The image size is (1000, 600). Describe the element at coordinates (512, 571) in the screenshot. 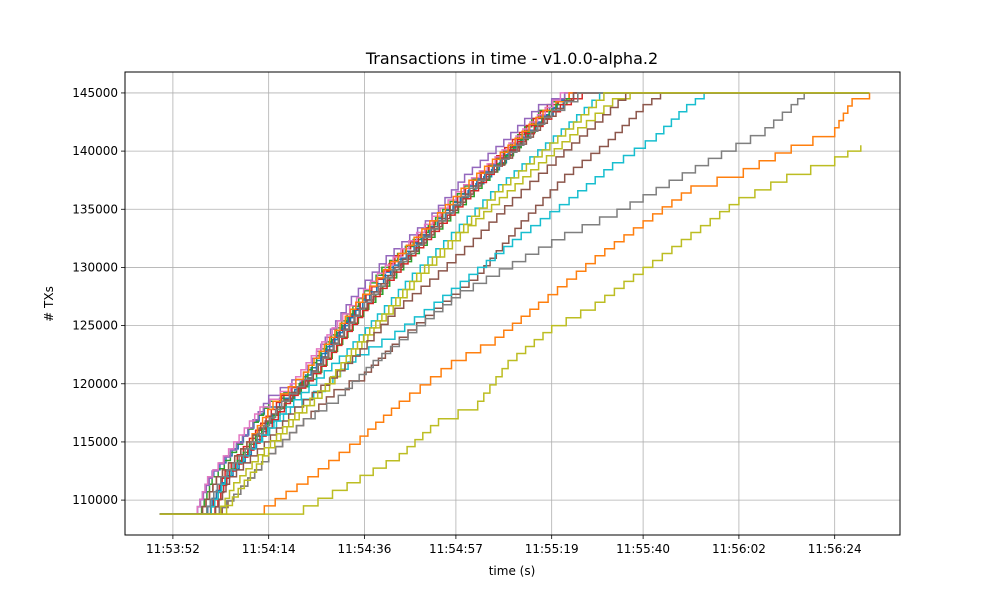

I see `x-axis-label: time (s)` at that location.